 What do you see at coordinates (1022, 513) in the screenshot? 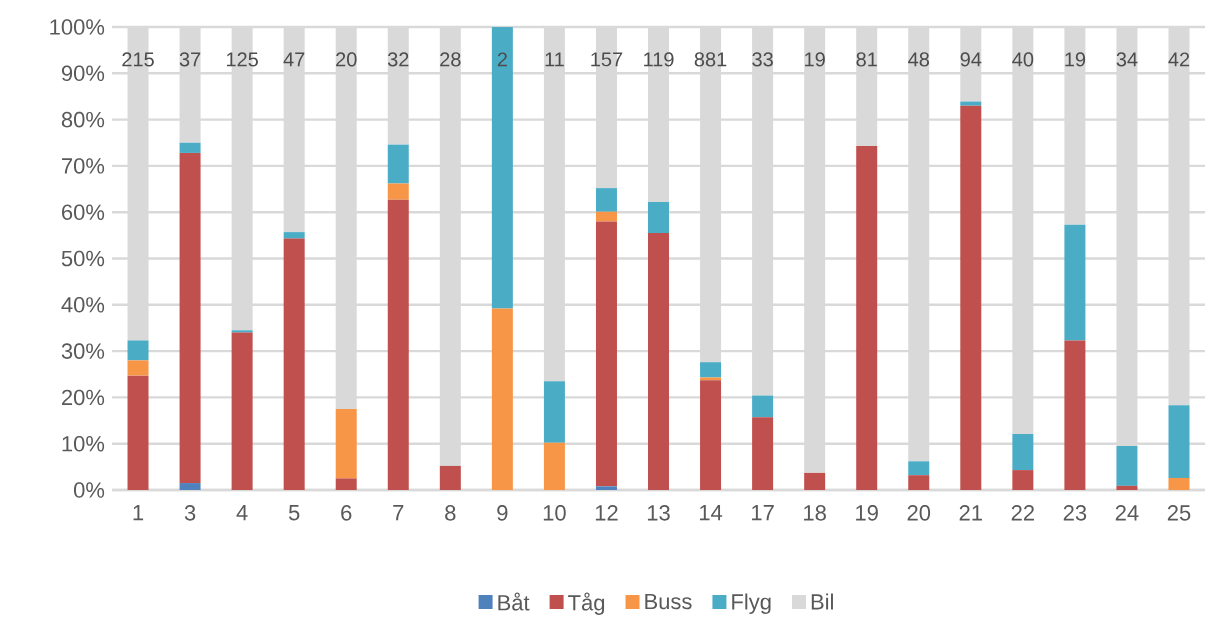
I see `x-tick-label: 22` at bounding box center [1022, 513].